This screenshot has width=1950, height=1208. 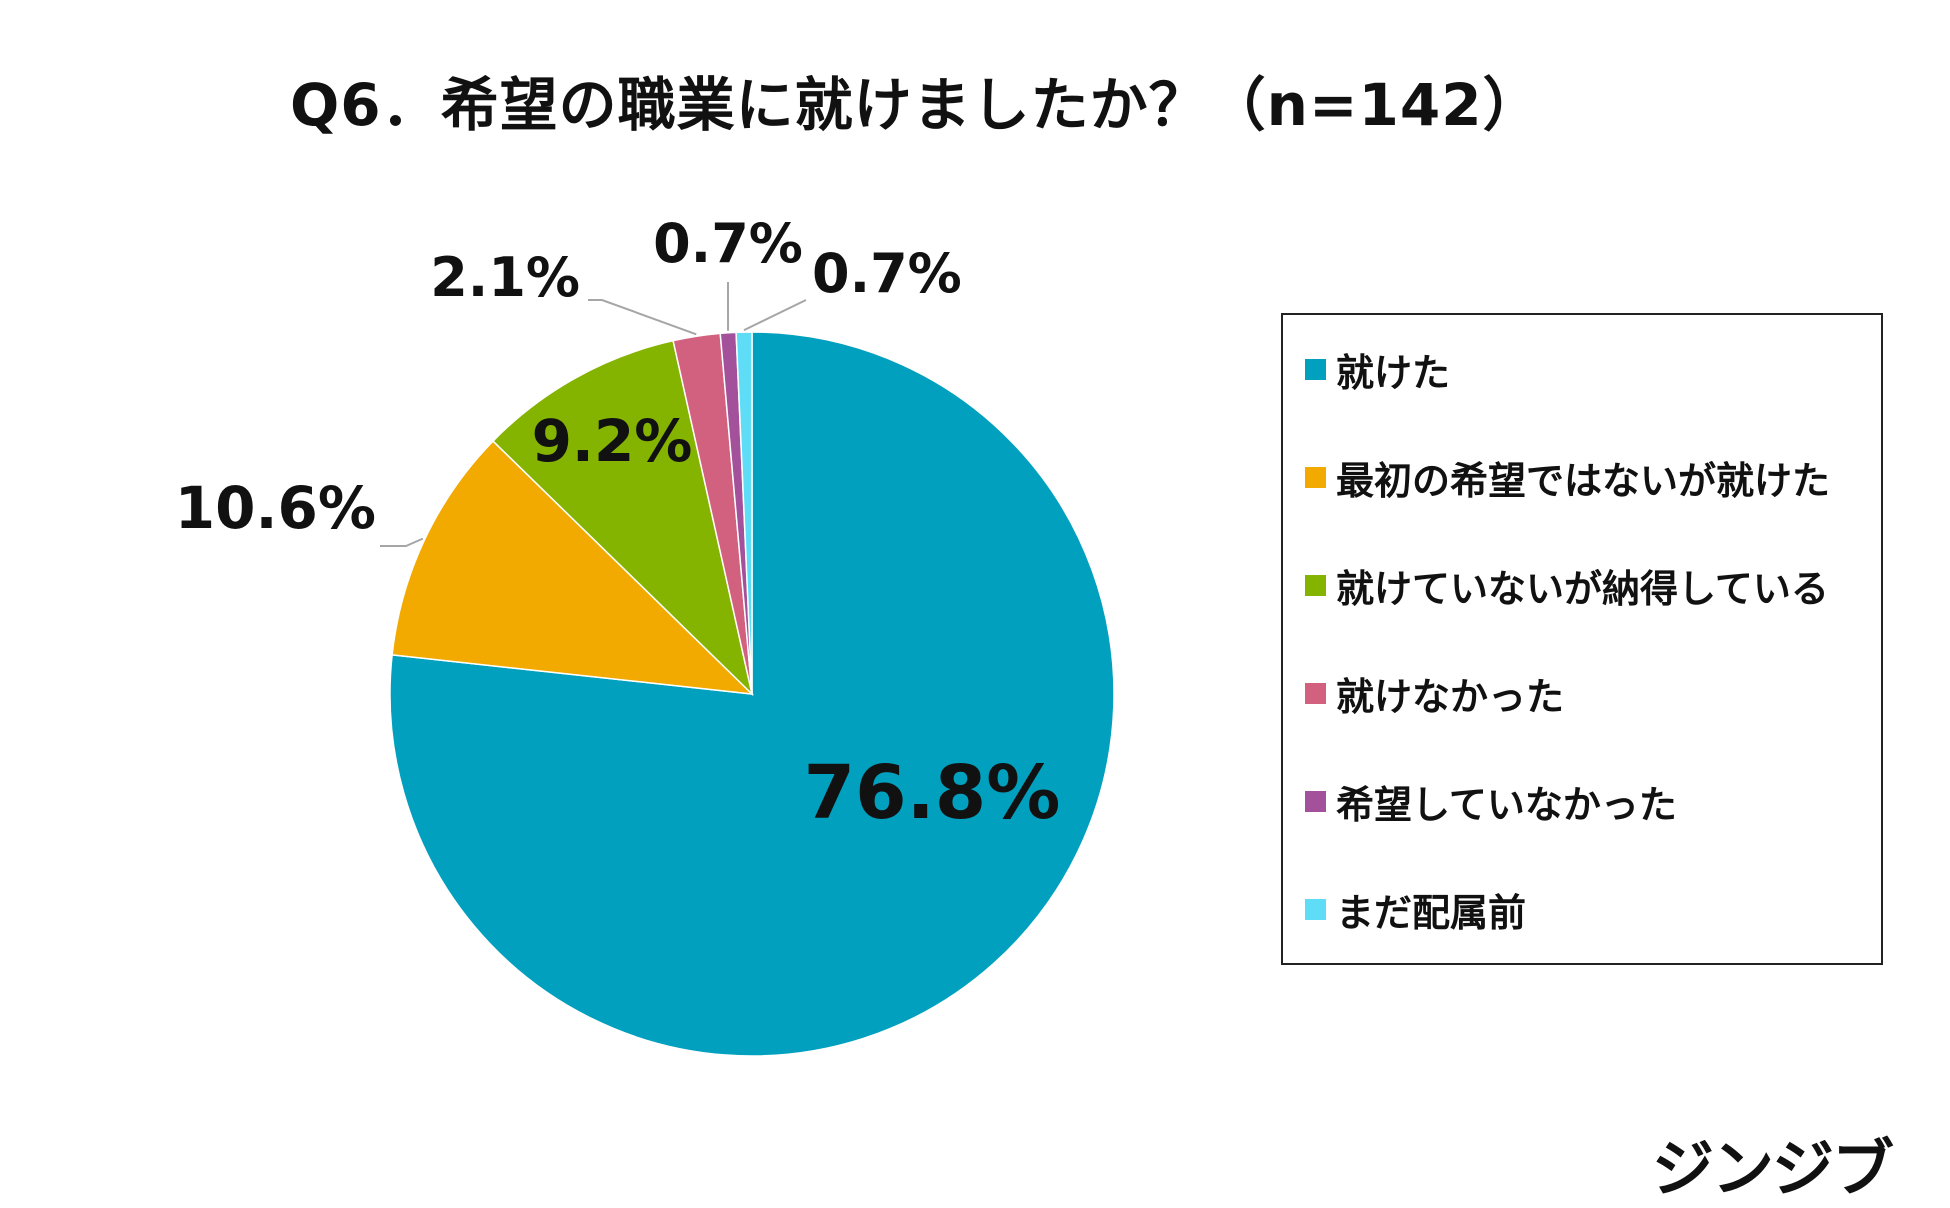 I want to click on legend-label-3: 就けなかった, so click(x=1450, y=693).